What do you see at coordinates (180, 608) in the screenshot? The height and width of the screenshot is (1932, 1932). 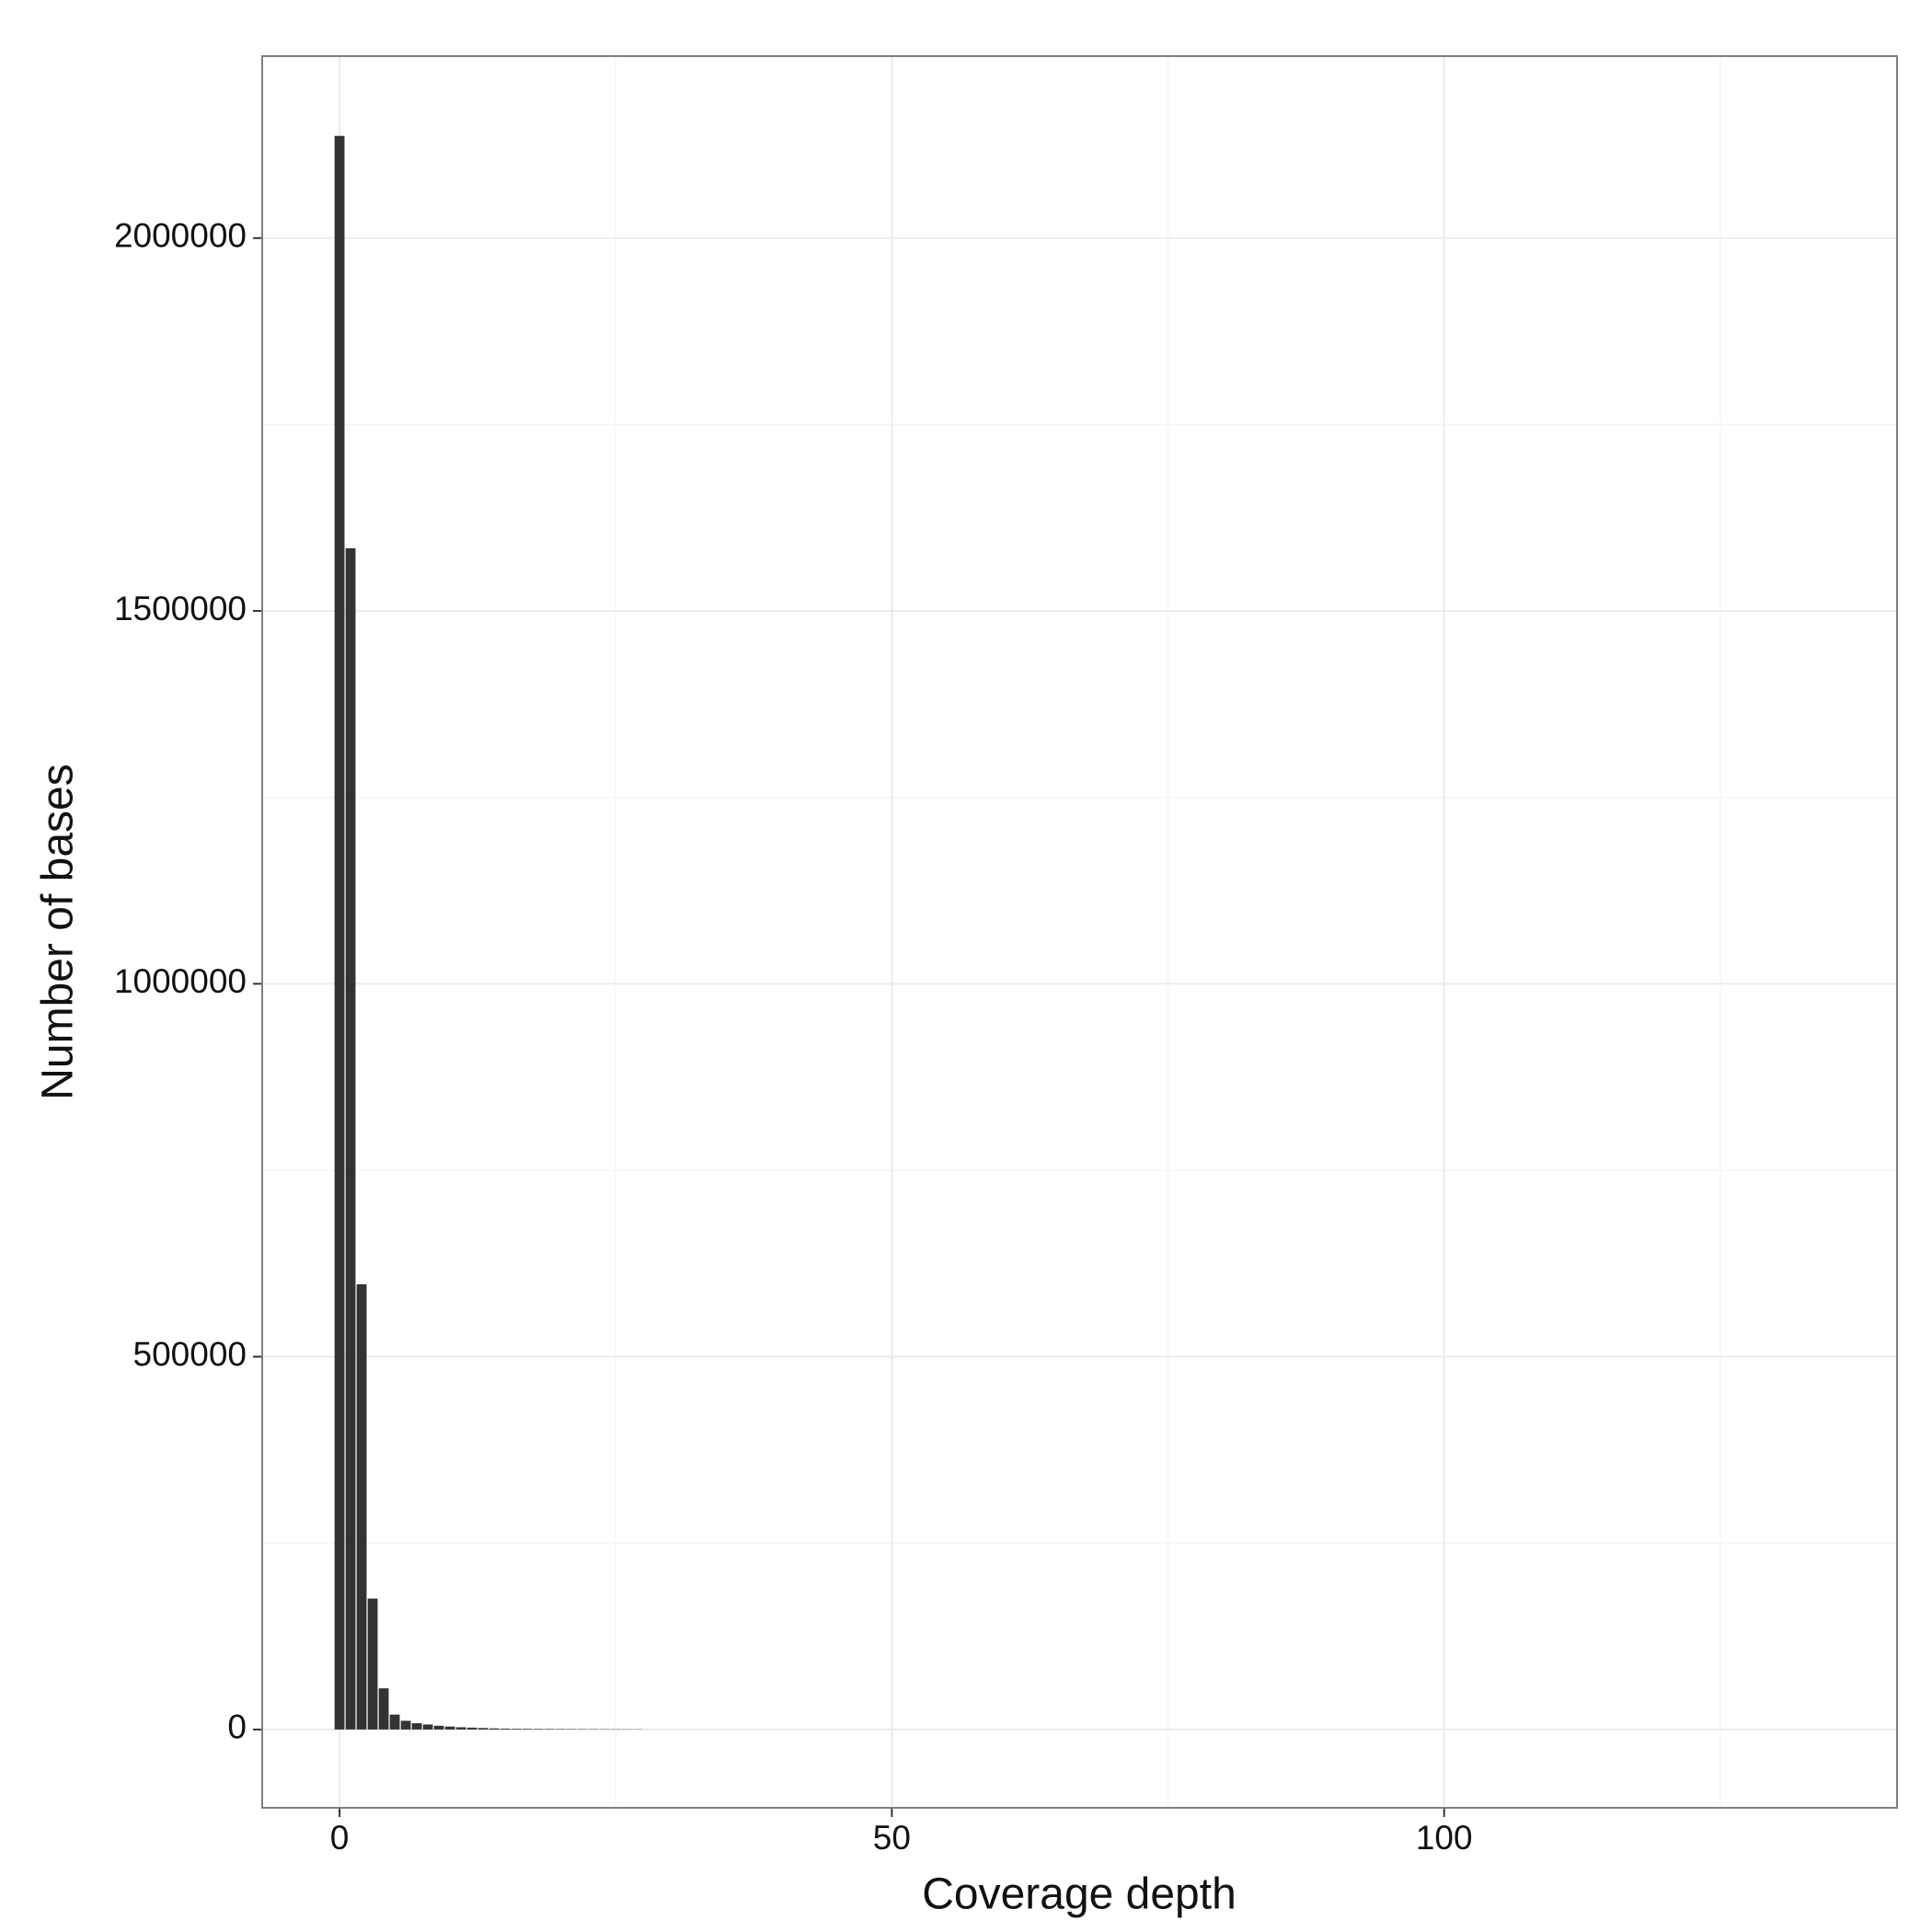 I see `y-tick-label: 1500000` at bounding box center [180, 608].